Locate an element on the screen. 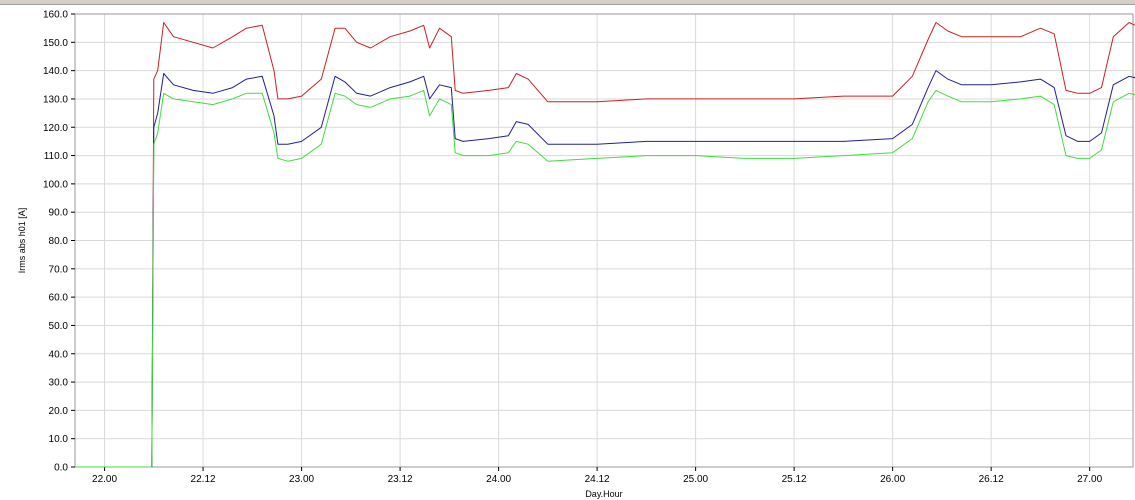 The image size is (1135, 500). y-tick-label: 140.0 is located at coordinates (55, 71).